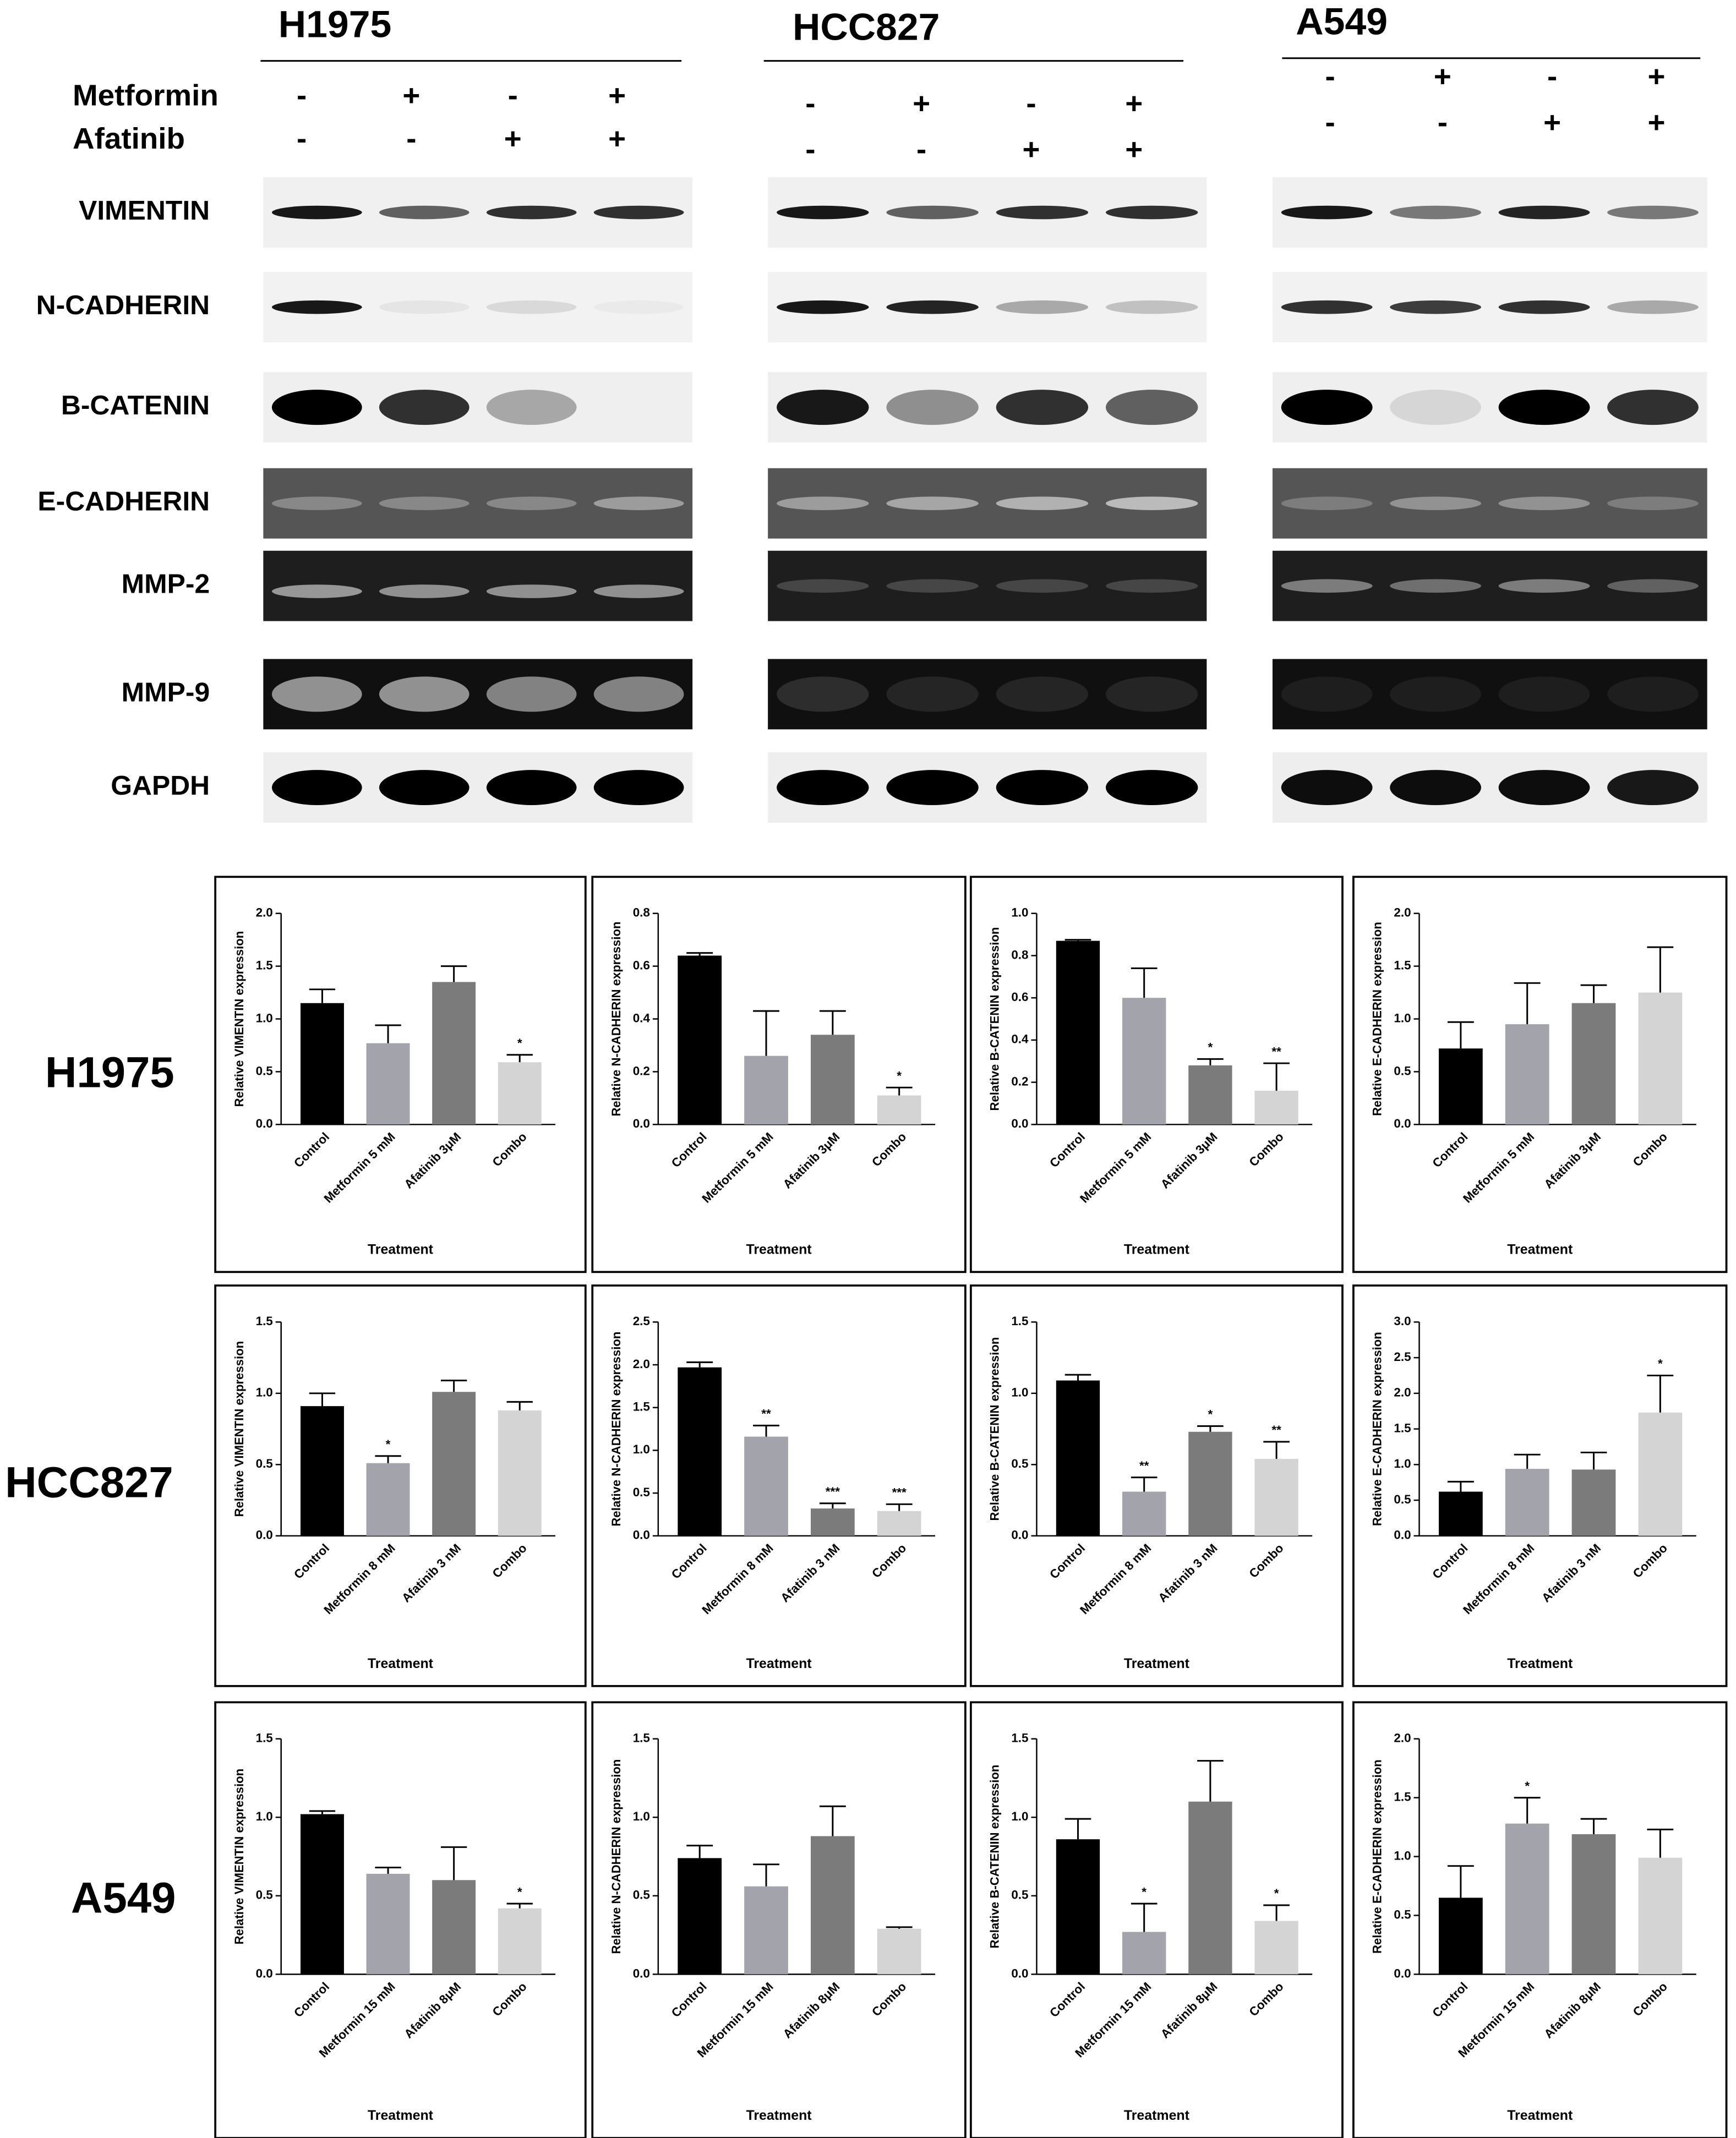  What do you see at coordinates (1490, 503) in the screenshot?
I see `blot-panel` at bounding box center [1490, 503].